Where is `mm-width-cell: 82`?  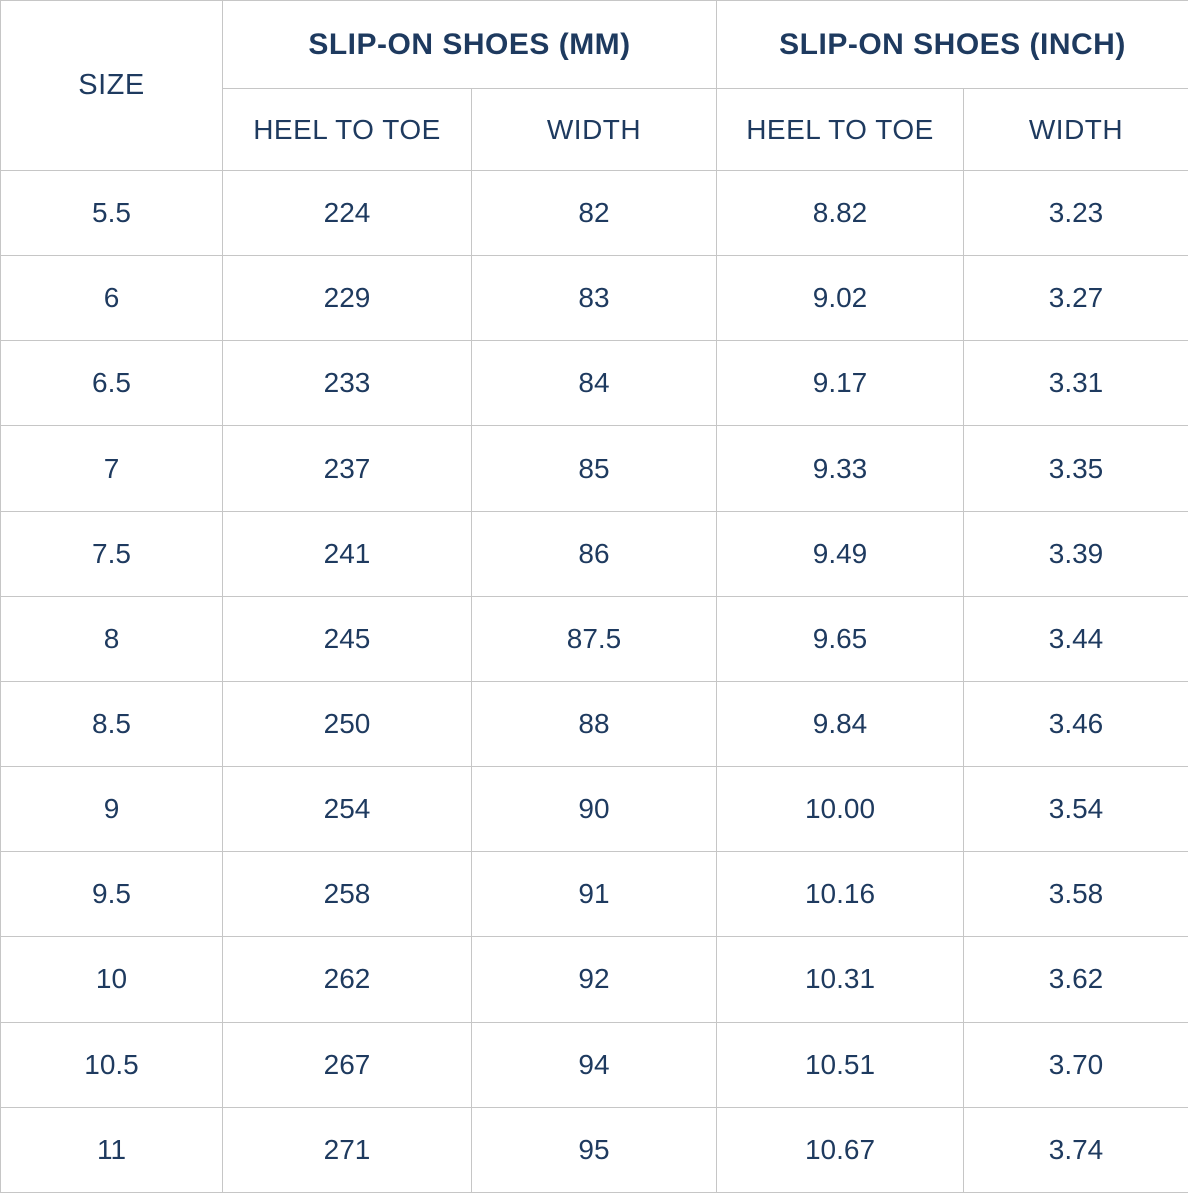
mm-width-cell: 82 is located at coordinates (594, 213).